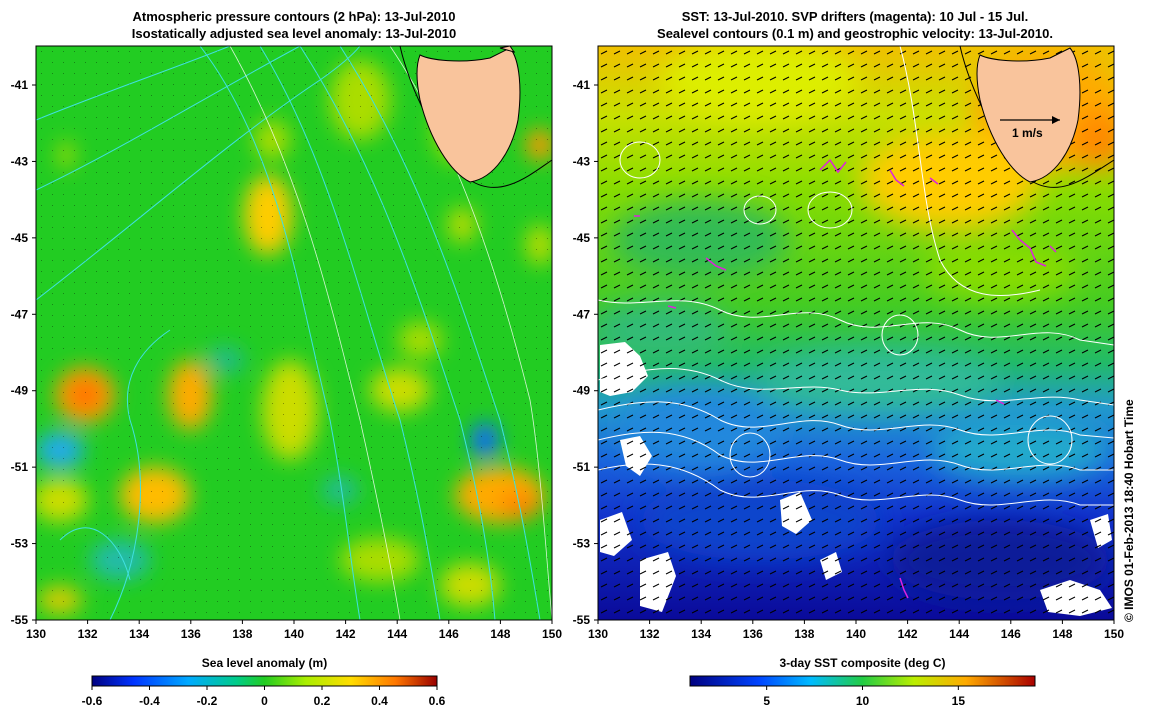  I want to click on left-y-tick-label: -53, so click(20, 544).